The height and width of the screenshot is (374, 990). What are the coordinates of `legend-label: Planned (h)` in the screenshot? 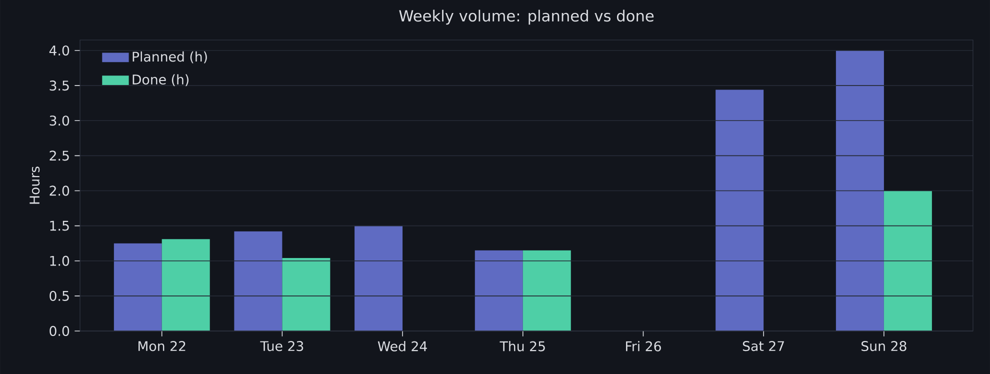 It's located at (169, 57).